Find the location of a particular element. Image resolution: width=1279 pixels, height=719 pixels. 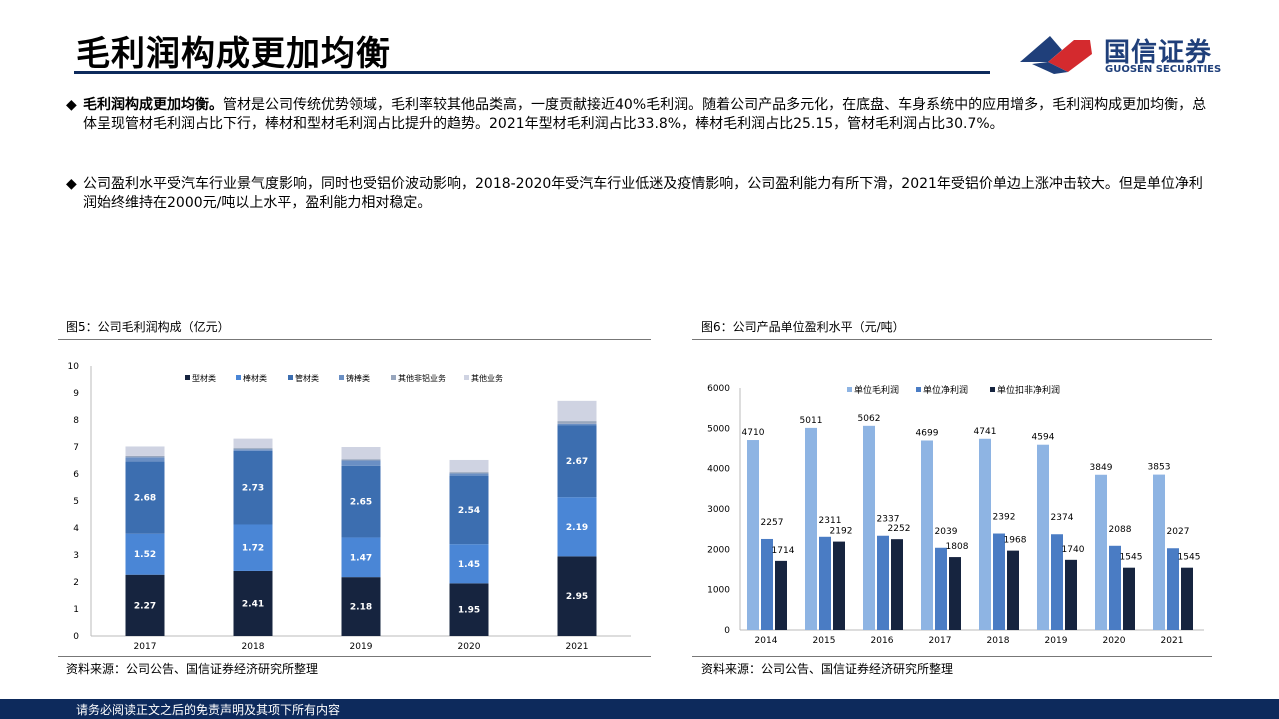

x-tick-label: 2015 is located at coordinates (824, 641).